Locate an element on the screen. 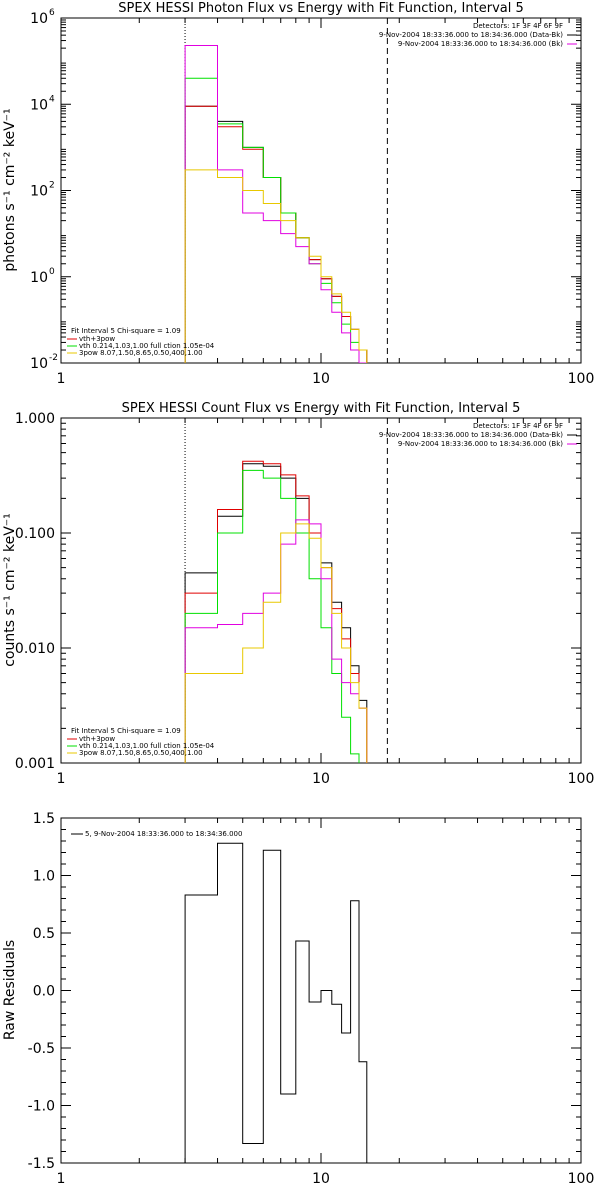 The height and width of the screenshot is (1200, 600). y-tick-label: 0.100 is located at coordinates (35, 534).